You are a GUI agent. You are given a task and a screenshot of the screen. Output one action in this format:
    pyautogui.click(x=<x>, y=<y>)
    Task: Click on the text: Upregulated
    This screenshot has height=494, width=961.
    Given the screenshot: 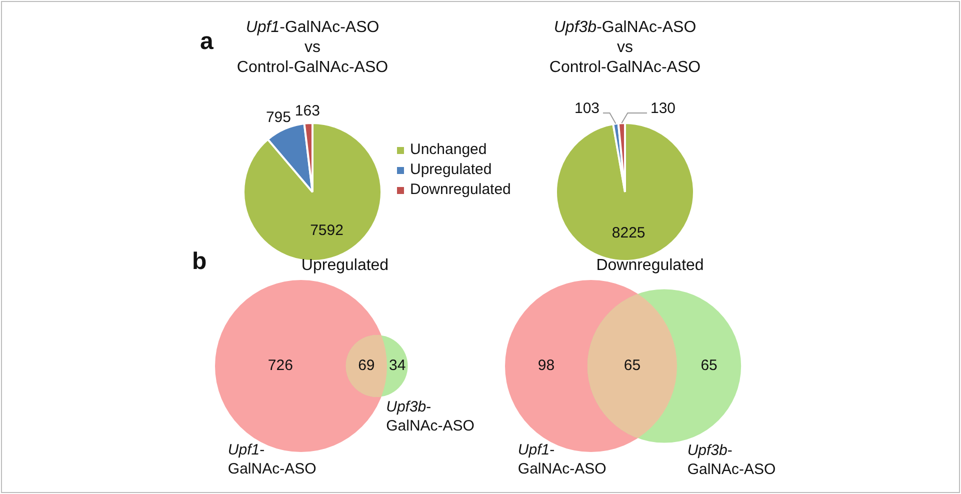 What is the action you would take?
    pyautogui.click(x=345, y=265)
    